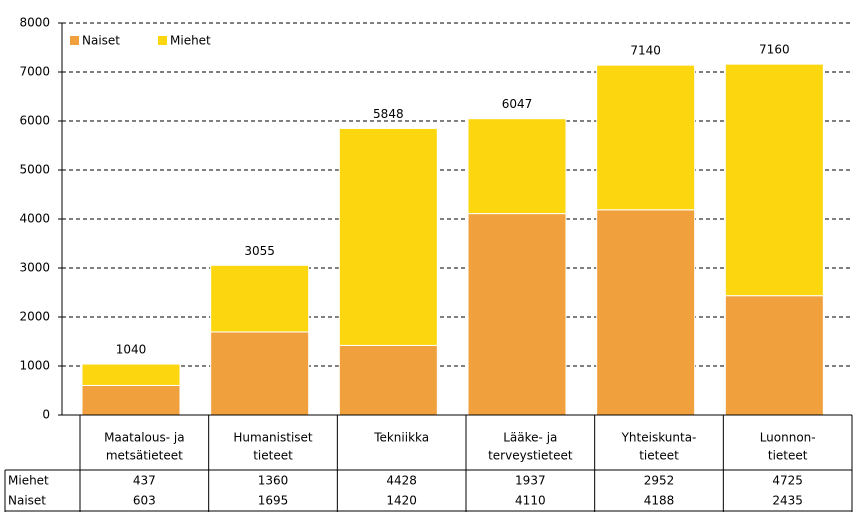  What do you see at coordinates (144, 438) in the screenshot?
I see `x-tick-label: Maatalous- ja` at bounding box center [144, 438].